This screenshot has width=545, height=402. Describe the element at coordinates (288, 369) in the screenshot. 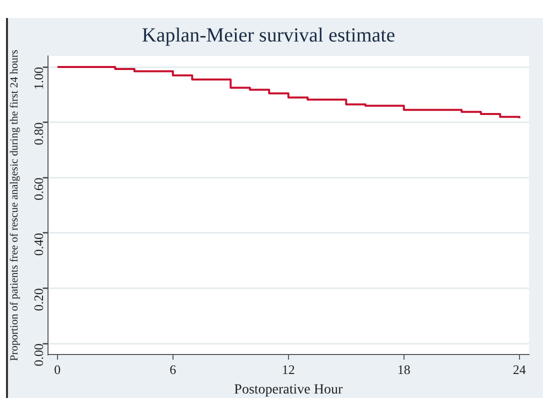

I see `x-tick-label: 12` at that location.